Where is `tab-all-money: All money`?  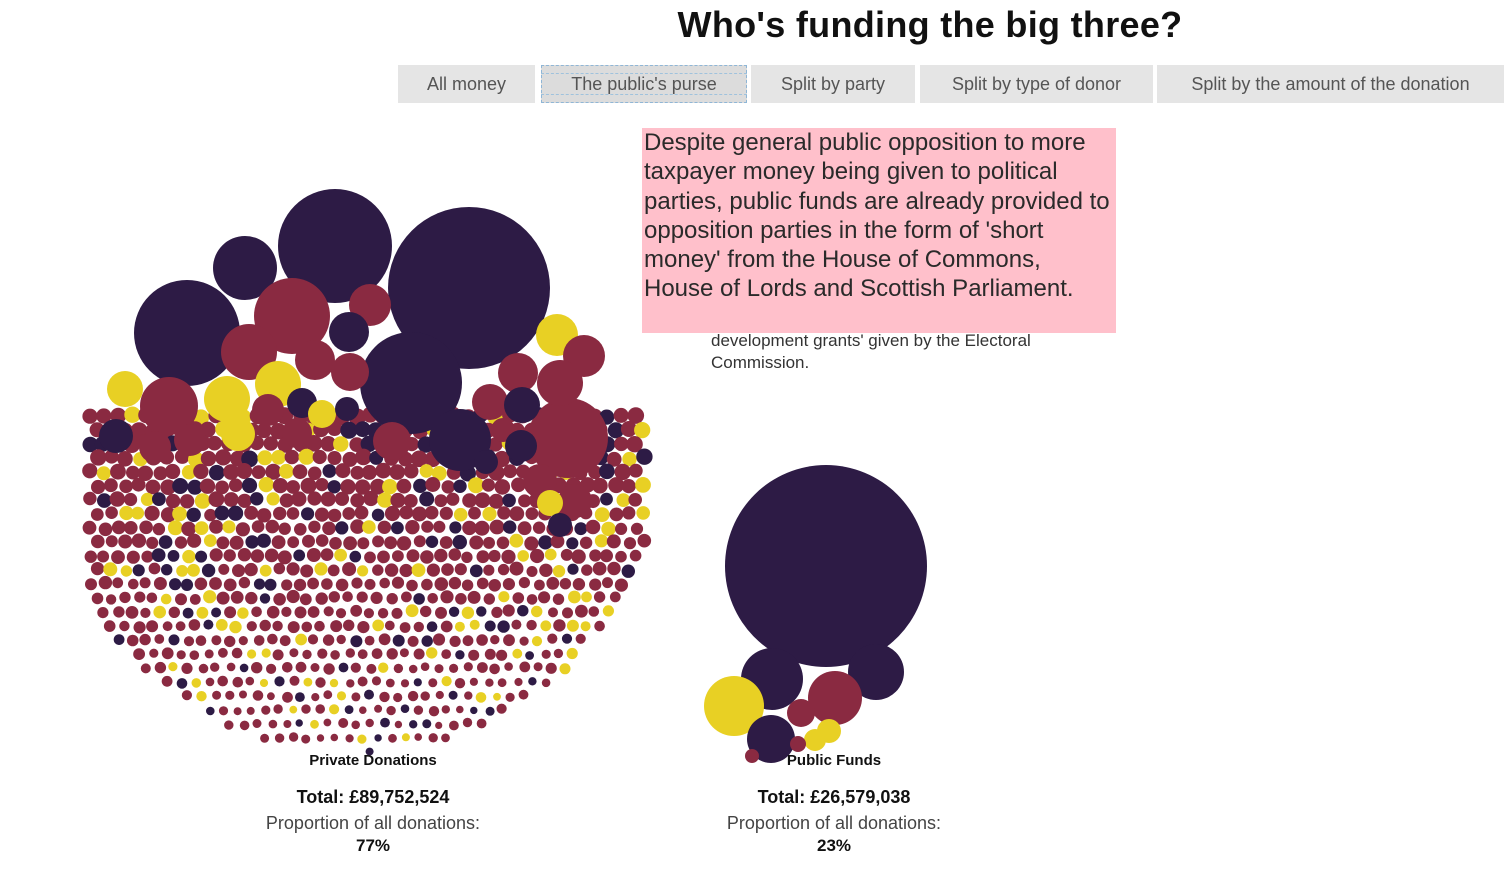
tab-all-money: All money is located at coordinates (466, 84).